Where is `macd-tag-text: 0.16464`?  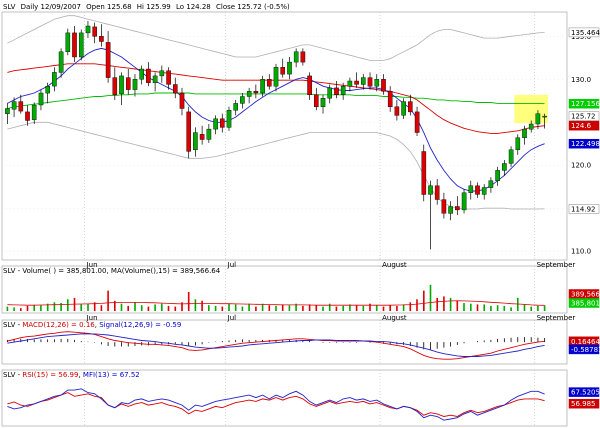 macd-tag-text: 0.16464 is located at coordinates (585, 342).